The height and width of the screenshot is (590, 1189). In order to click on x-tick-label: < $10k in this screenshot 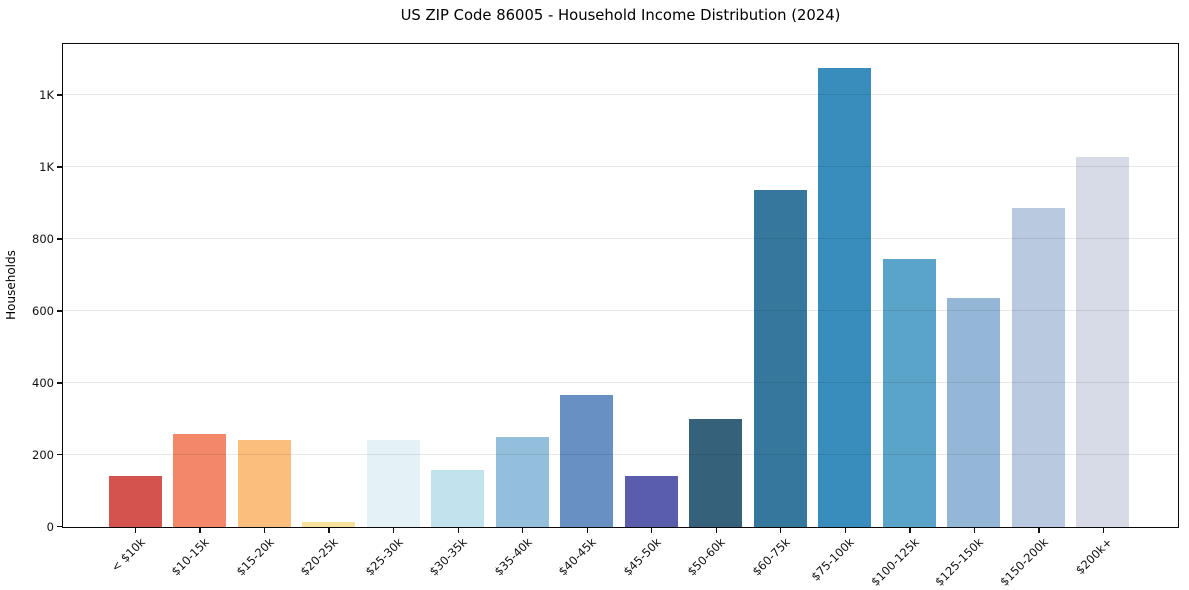, I will do `click(127, 555)`.